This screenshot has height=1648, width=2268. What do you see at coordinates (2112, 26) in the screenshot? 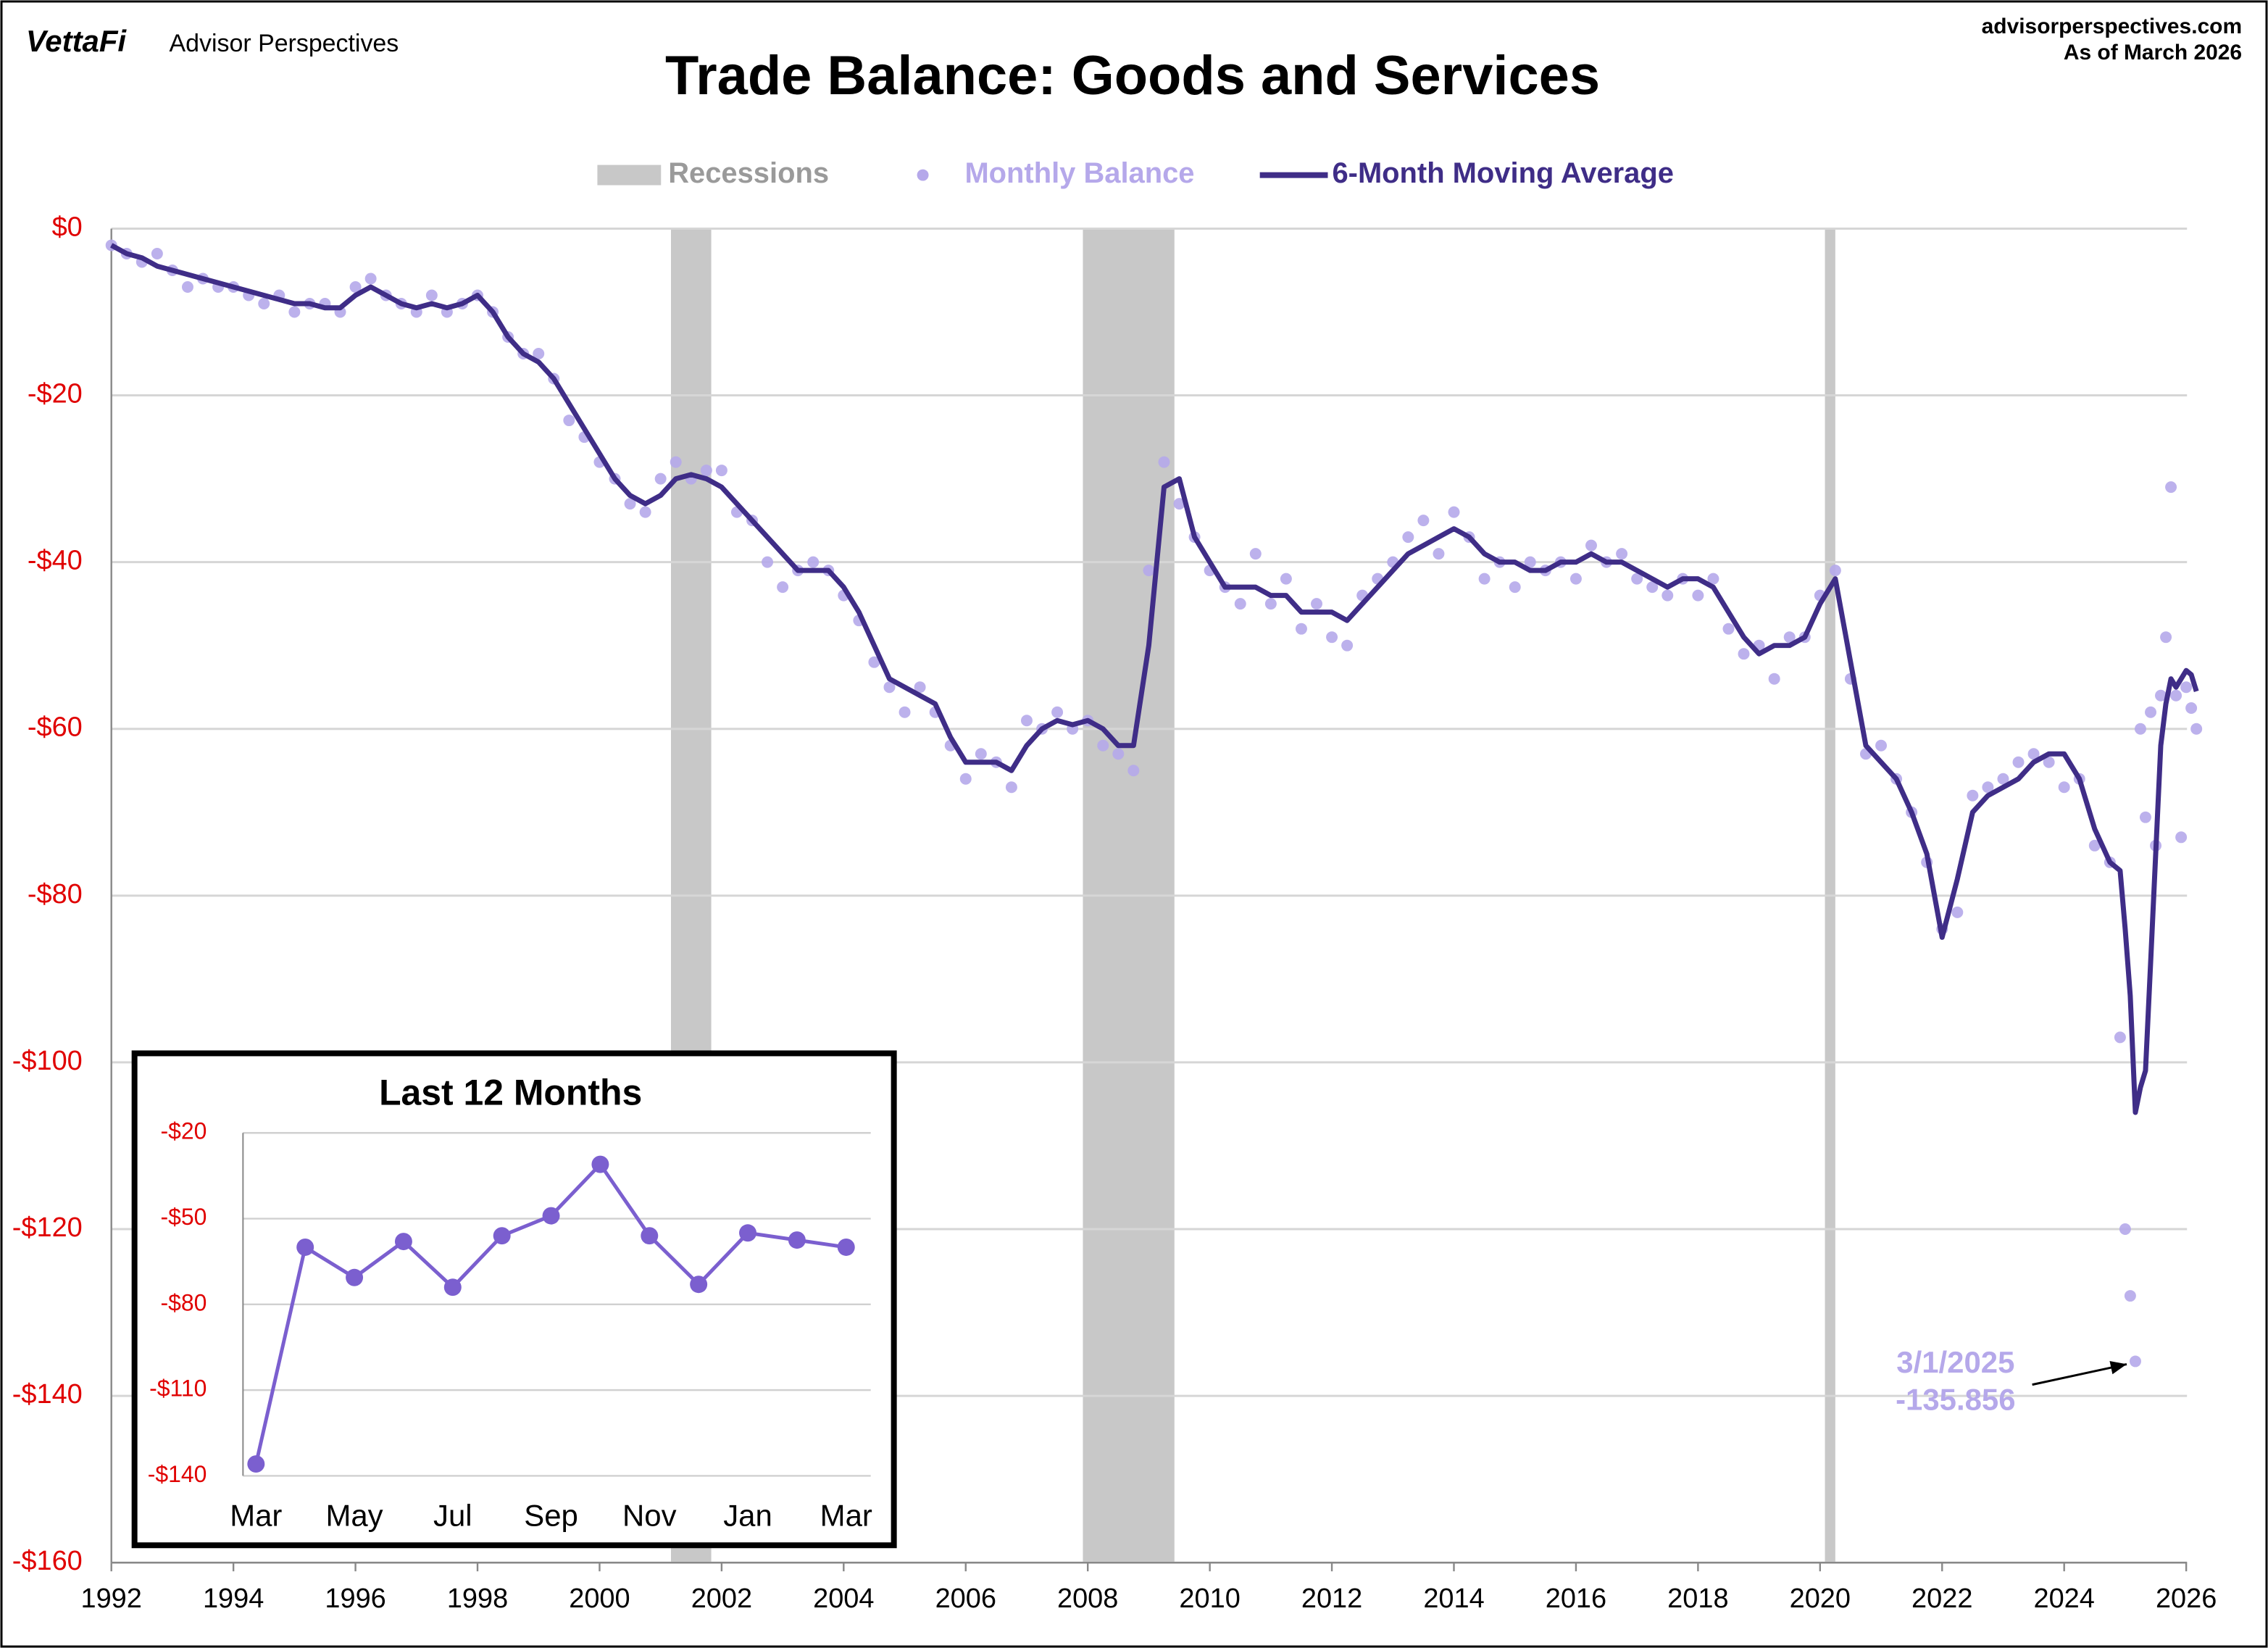
I see `source: advisorperspectives.com` at bounding box center [2112, 26].